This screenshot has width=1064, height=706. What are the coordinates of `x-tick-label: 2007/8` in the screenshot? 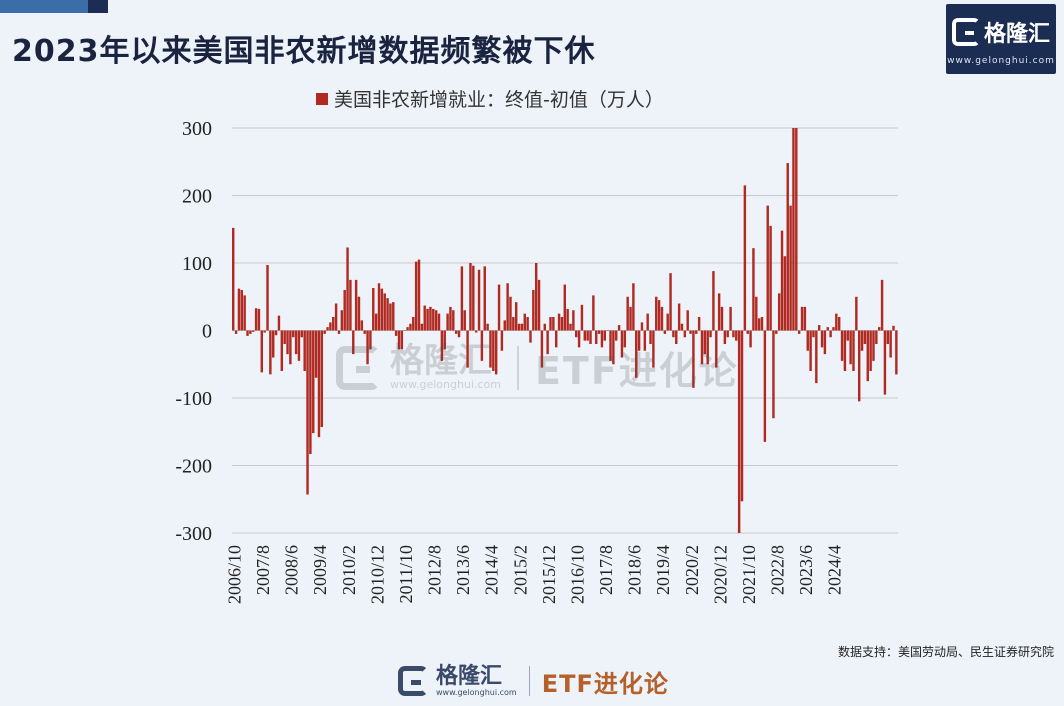 It's located at (263, 570).